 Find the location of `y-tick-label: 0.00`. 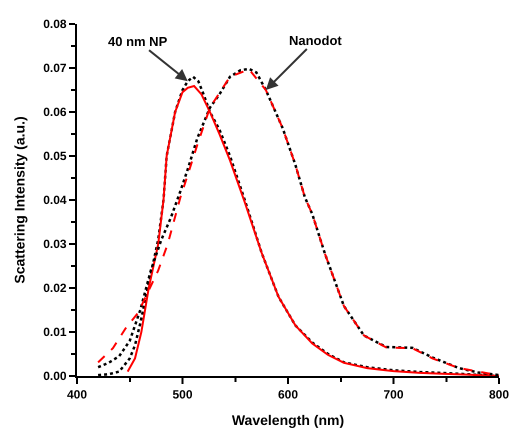

y-tick-label: 0.00 is located at coordinates (55, 376).